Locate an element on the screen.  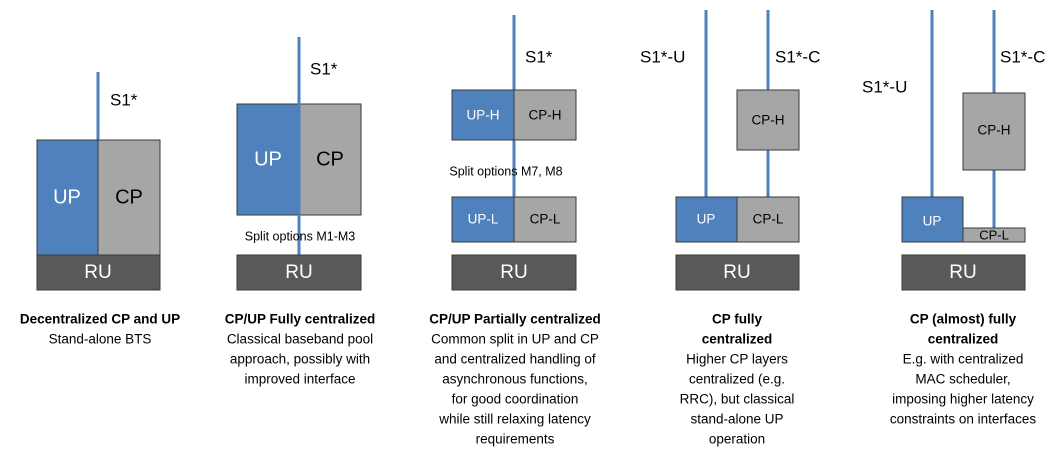
split-label: Split options M1-M3 is located at coordinates (300, 236).